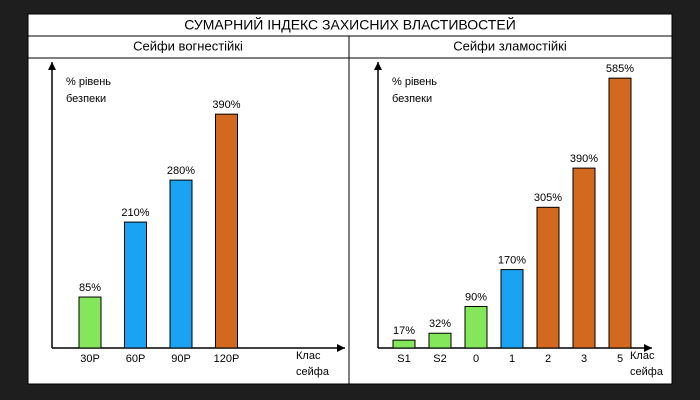 The width and height of the screenshot is (700, 400). What do you see at coordinates (136, 359) in the screenshot?
I see `x-tick-label: 60P` at bounding box center [136, 359].